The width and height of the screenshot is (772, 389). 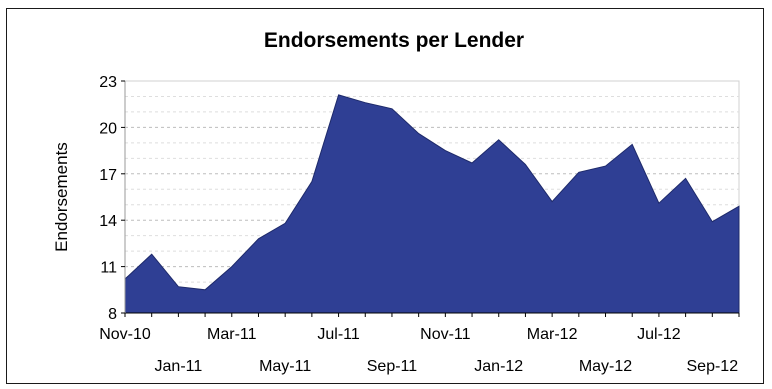 What do you see at coordinates (108, 268) in the screenshot?
I see `y-tick-label: 11` at bounding box center [108, 268].